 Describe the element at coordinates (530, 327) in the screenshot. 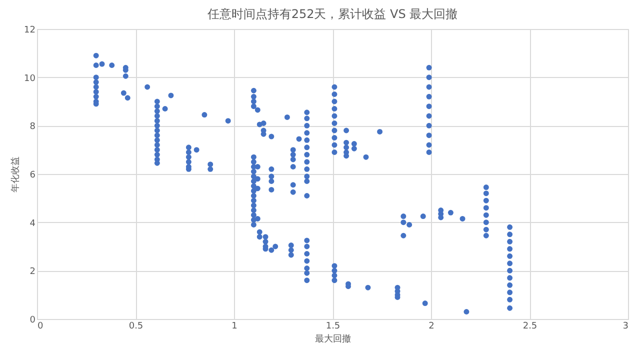

I see `x-tick-label: 2.5` at that location.